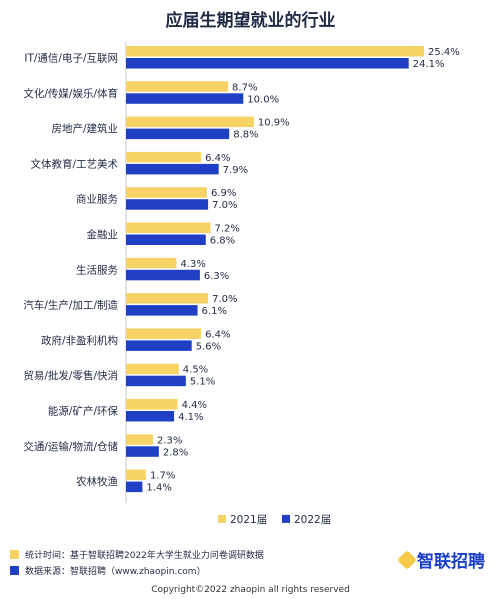  I want to click on data-label: 4.4%, so click(194, 405).